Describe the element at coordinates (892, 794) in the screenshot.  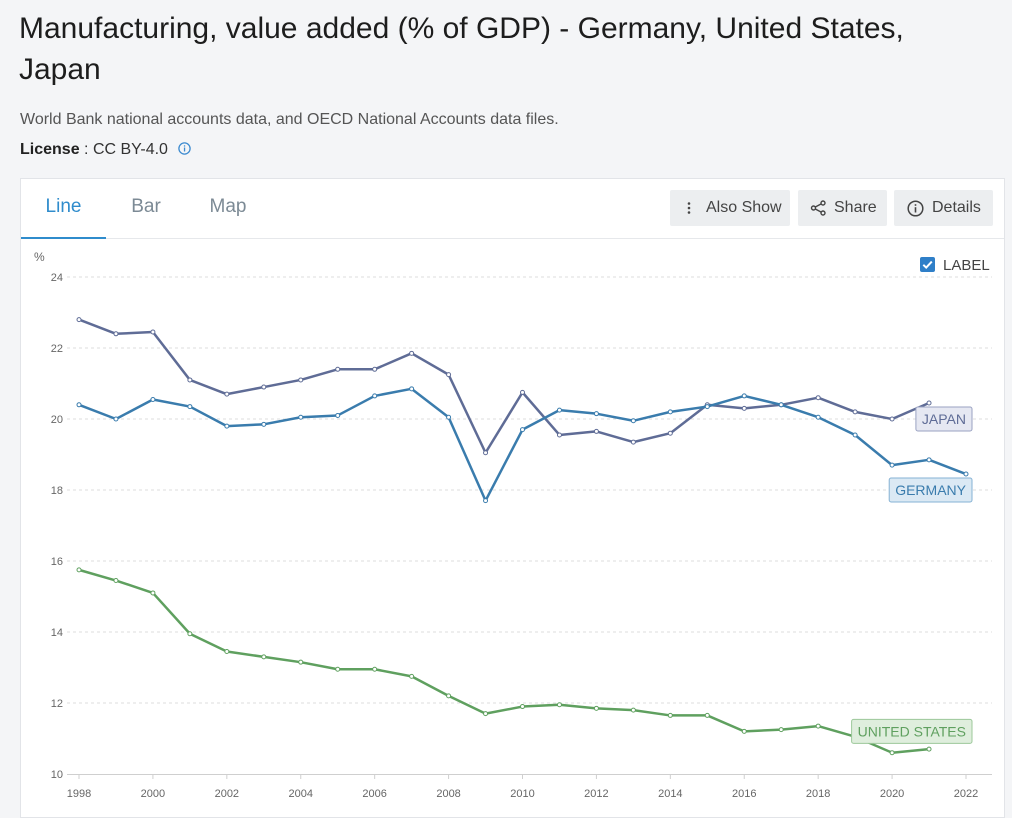
I see `x-tick-label: 2020` at that location.